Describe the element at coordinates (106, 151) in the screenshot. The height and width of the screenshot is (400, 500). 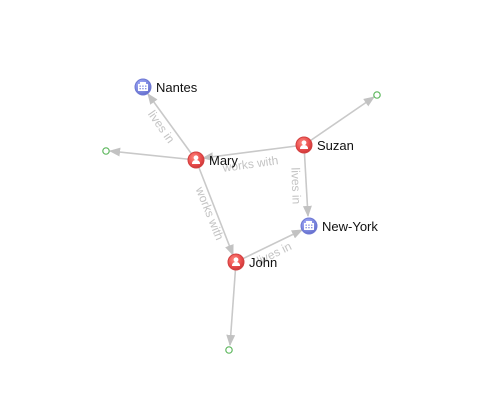
I see `stub-node-left` at that location.